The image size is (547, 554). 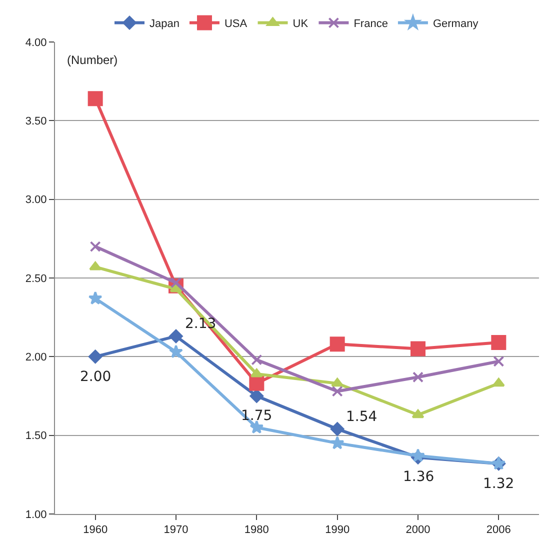 I want to click on x-tick-label: 2006, so click(x=498, y=530).